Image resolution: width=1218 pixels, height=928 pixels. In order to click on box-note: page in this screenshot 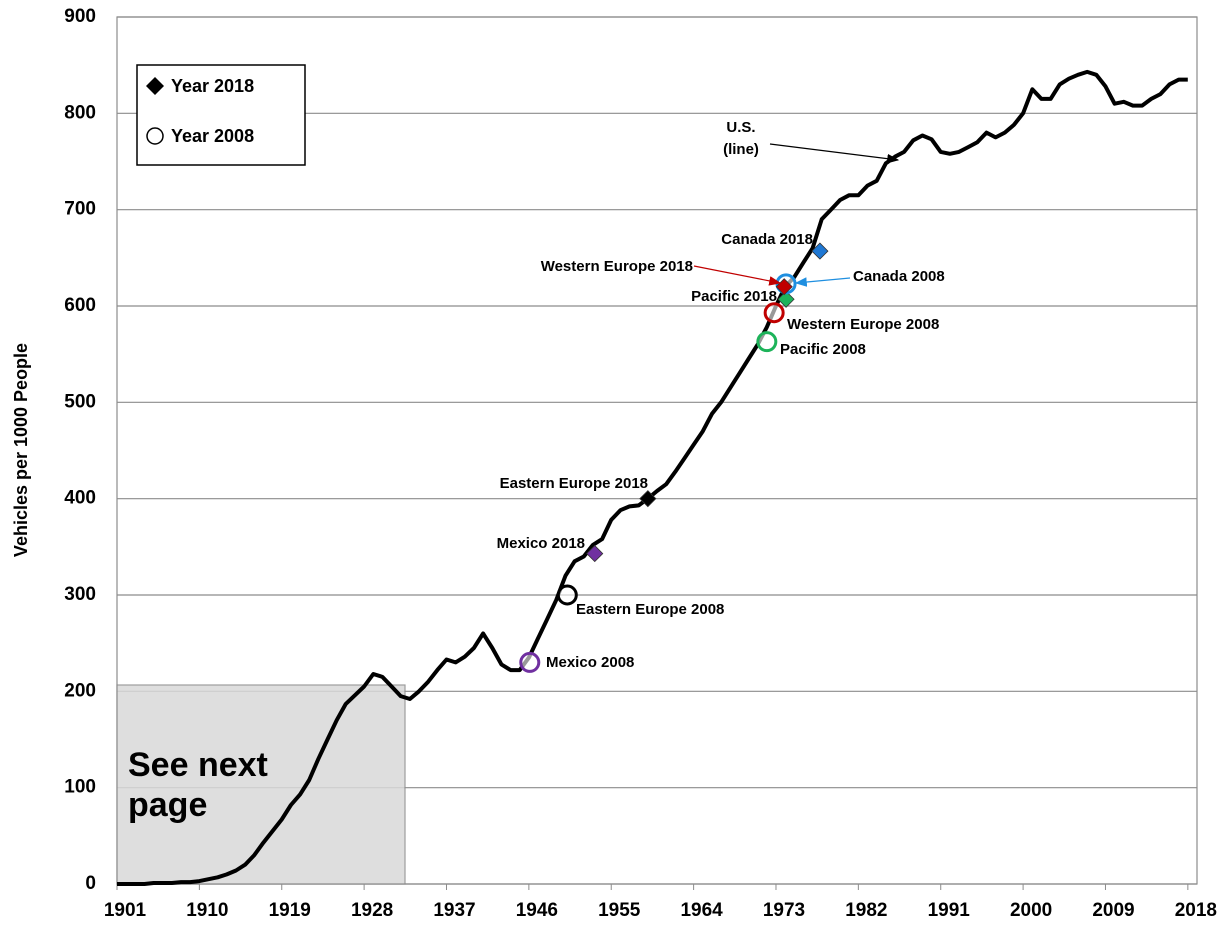, I will do `click(167, 805)`.